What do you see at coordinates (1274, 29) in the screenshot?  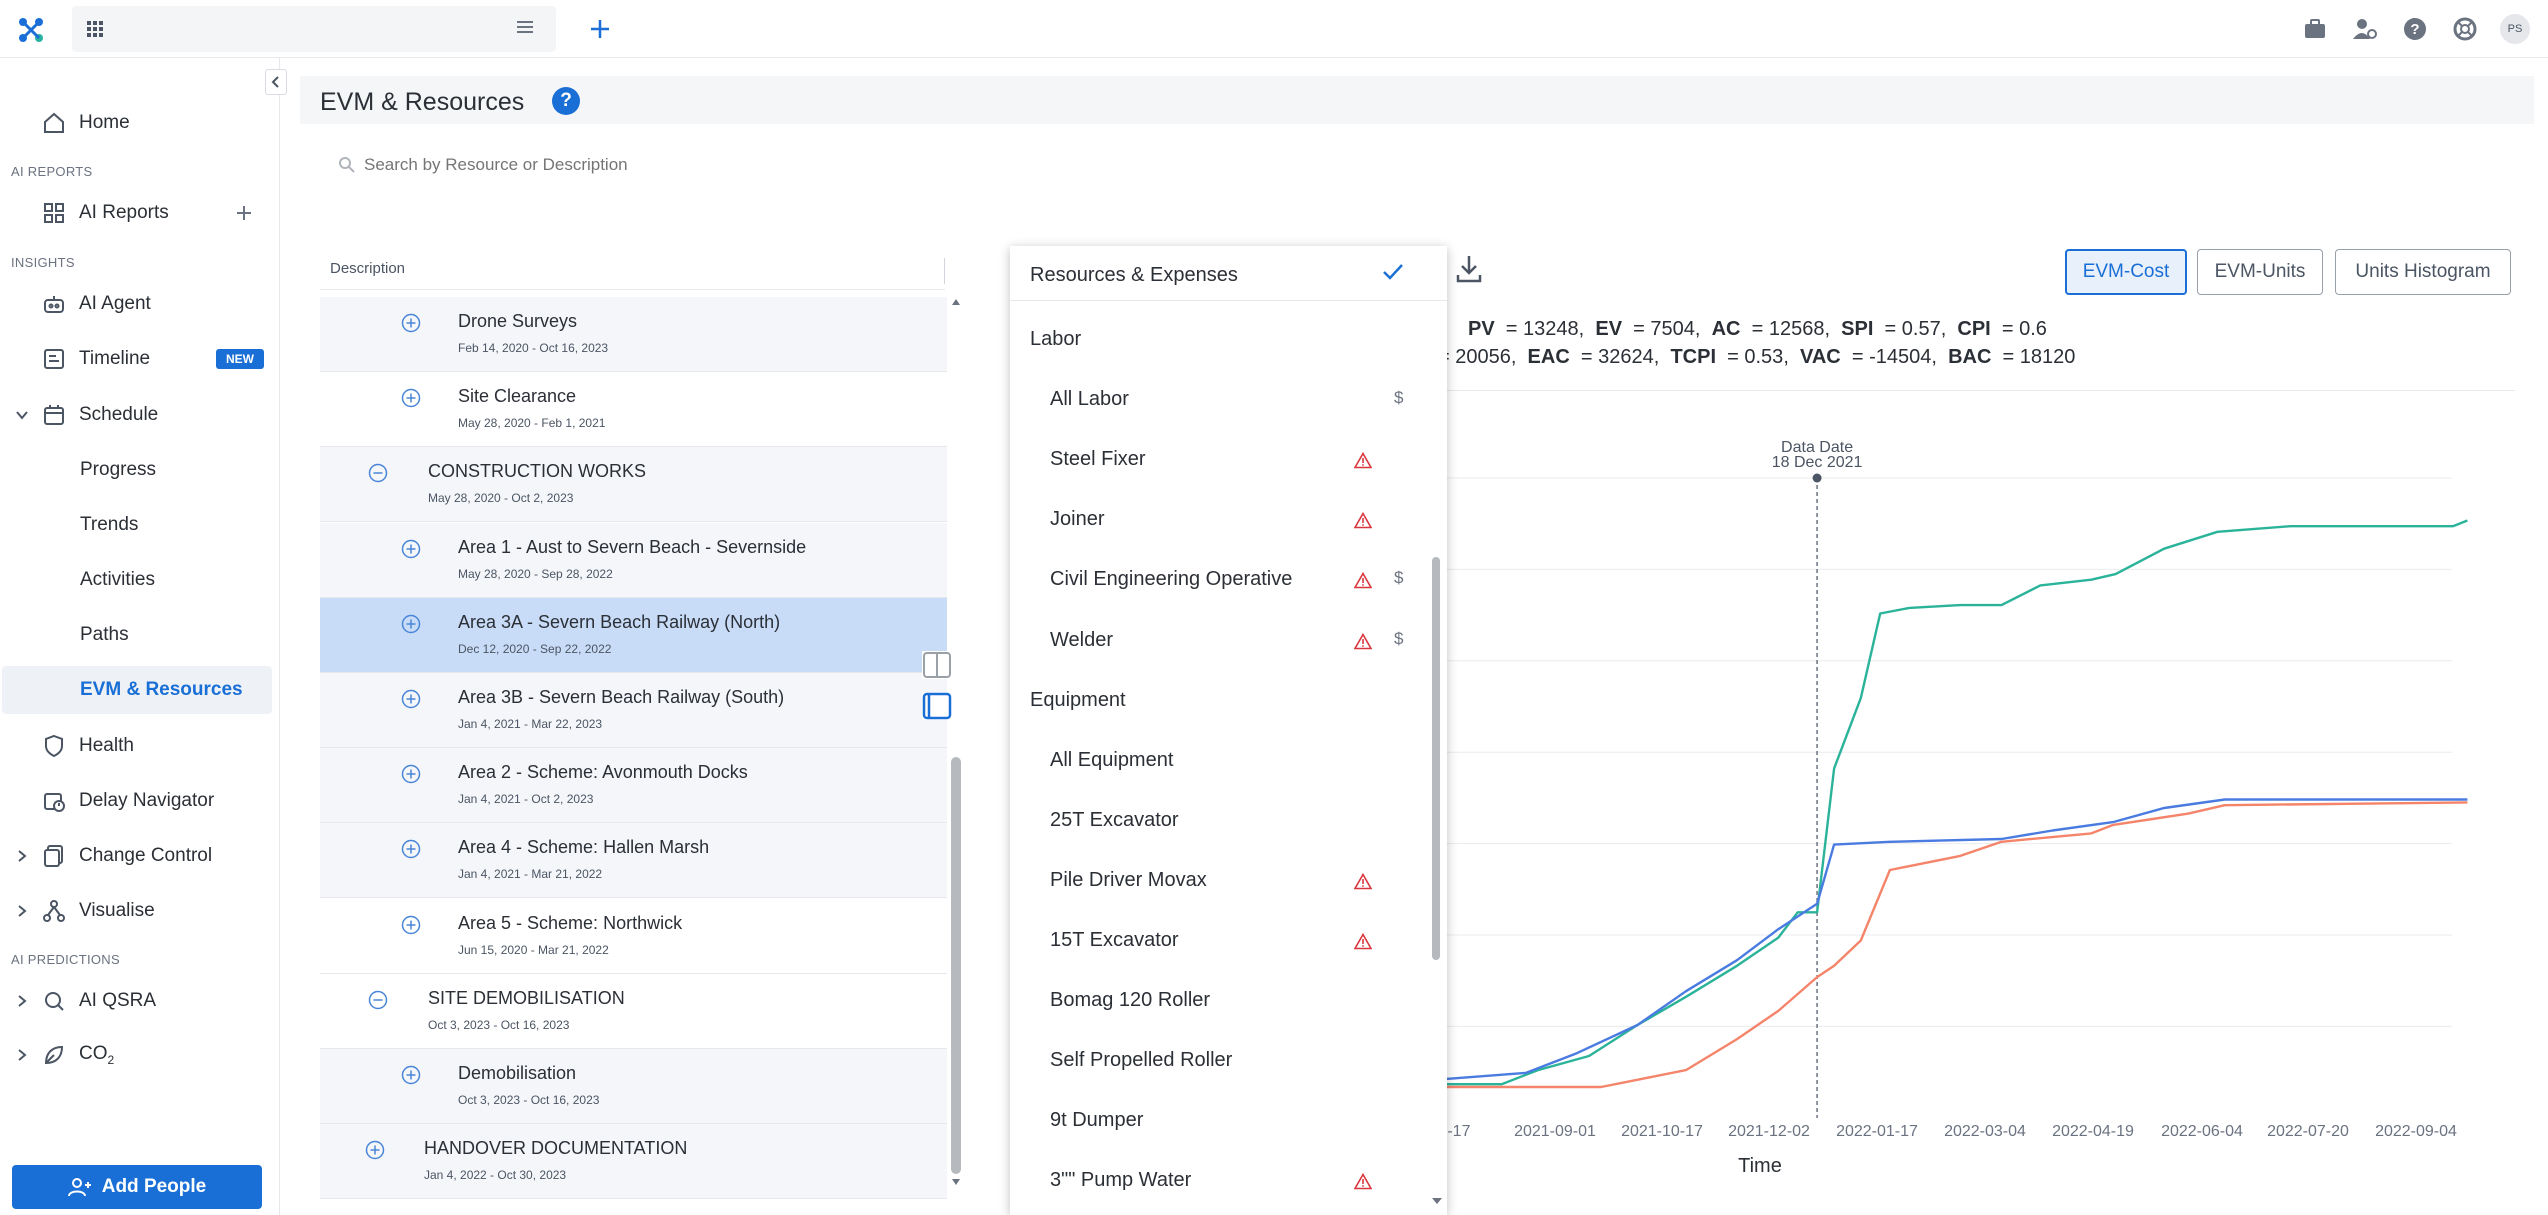 I see `top-bar: ? PS` at bounding box center [1274, 29].